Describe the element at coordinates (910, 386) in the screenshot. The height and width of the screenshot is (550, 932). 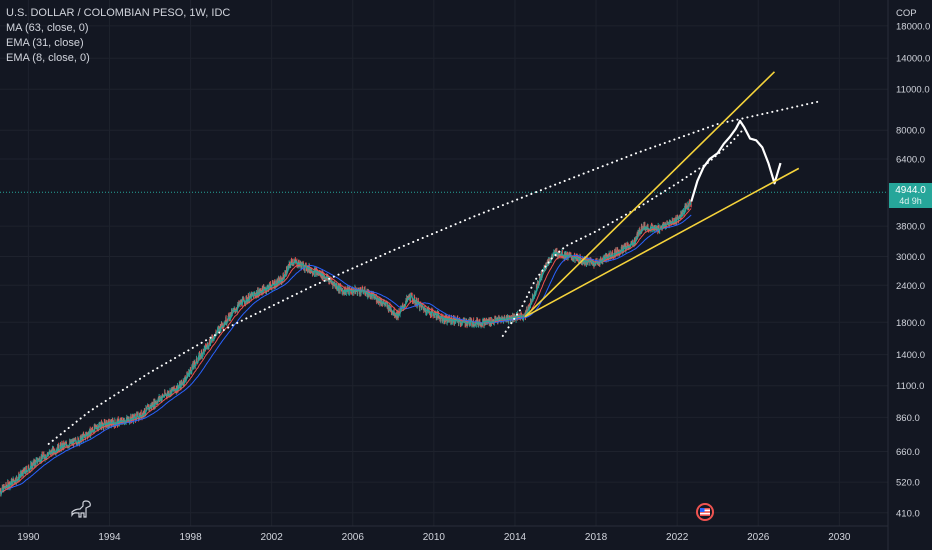
I see `y-tick-label: 1100.0` at that location.